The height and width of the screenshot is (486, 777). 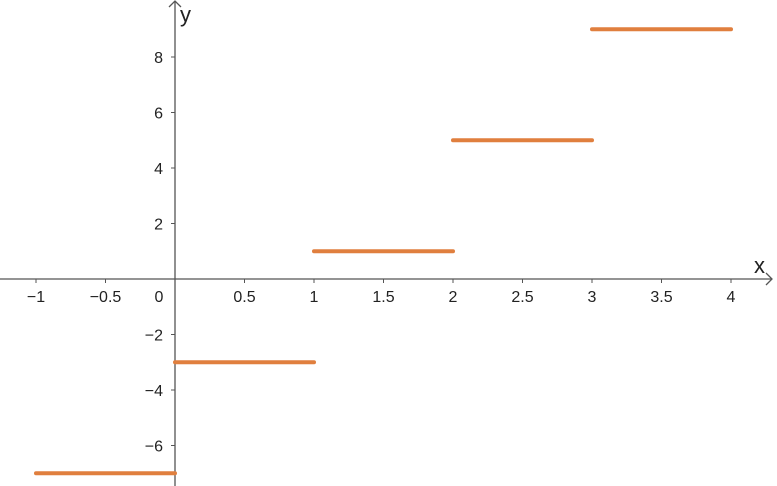 I want to click on y-tick-label: 4, so click(x=158, y=169).